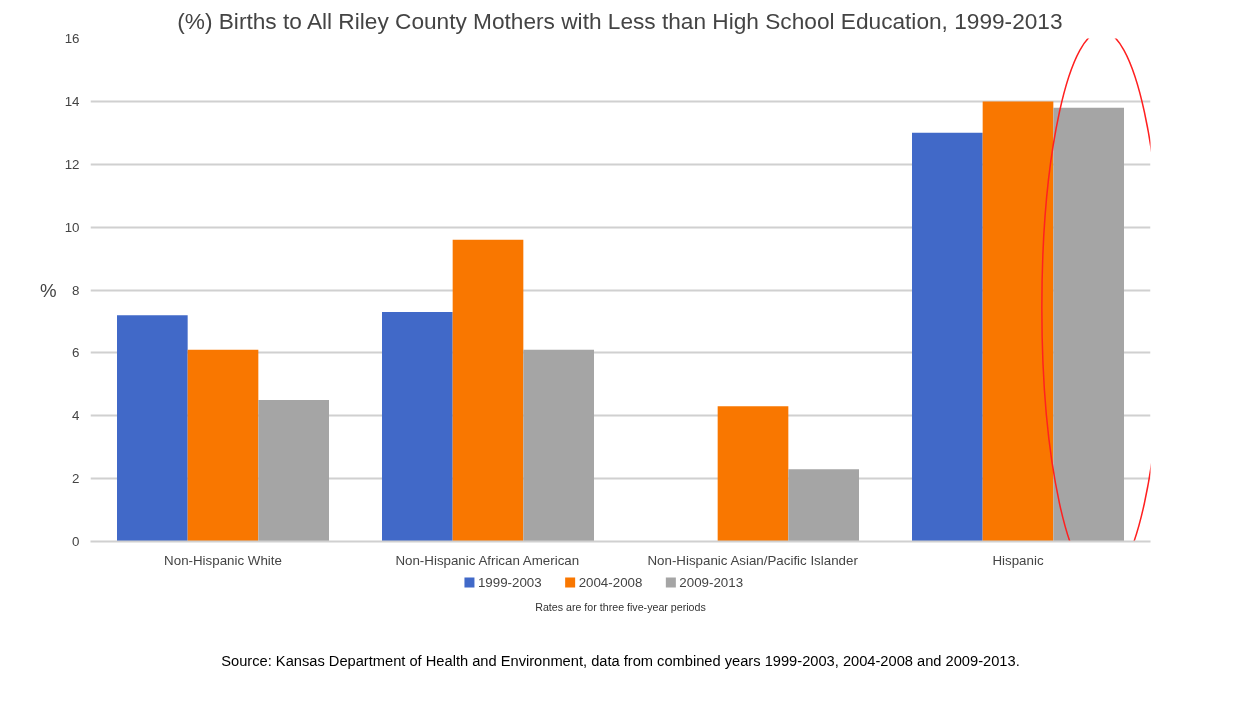 The height and width of the screenshot is (705, 1247). What do you see at coordinates (76, 353) in the screenshot?
I see `y-tick-label: 6` at bounding box center [76, 353].